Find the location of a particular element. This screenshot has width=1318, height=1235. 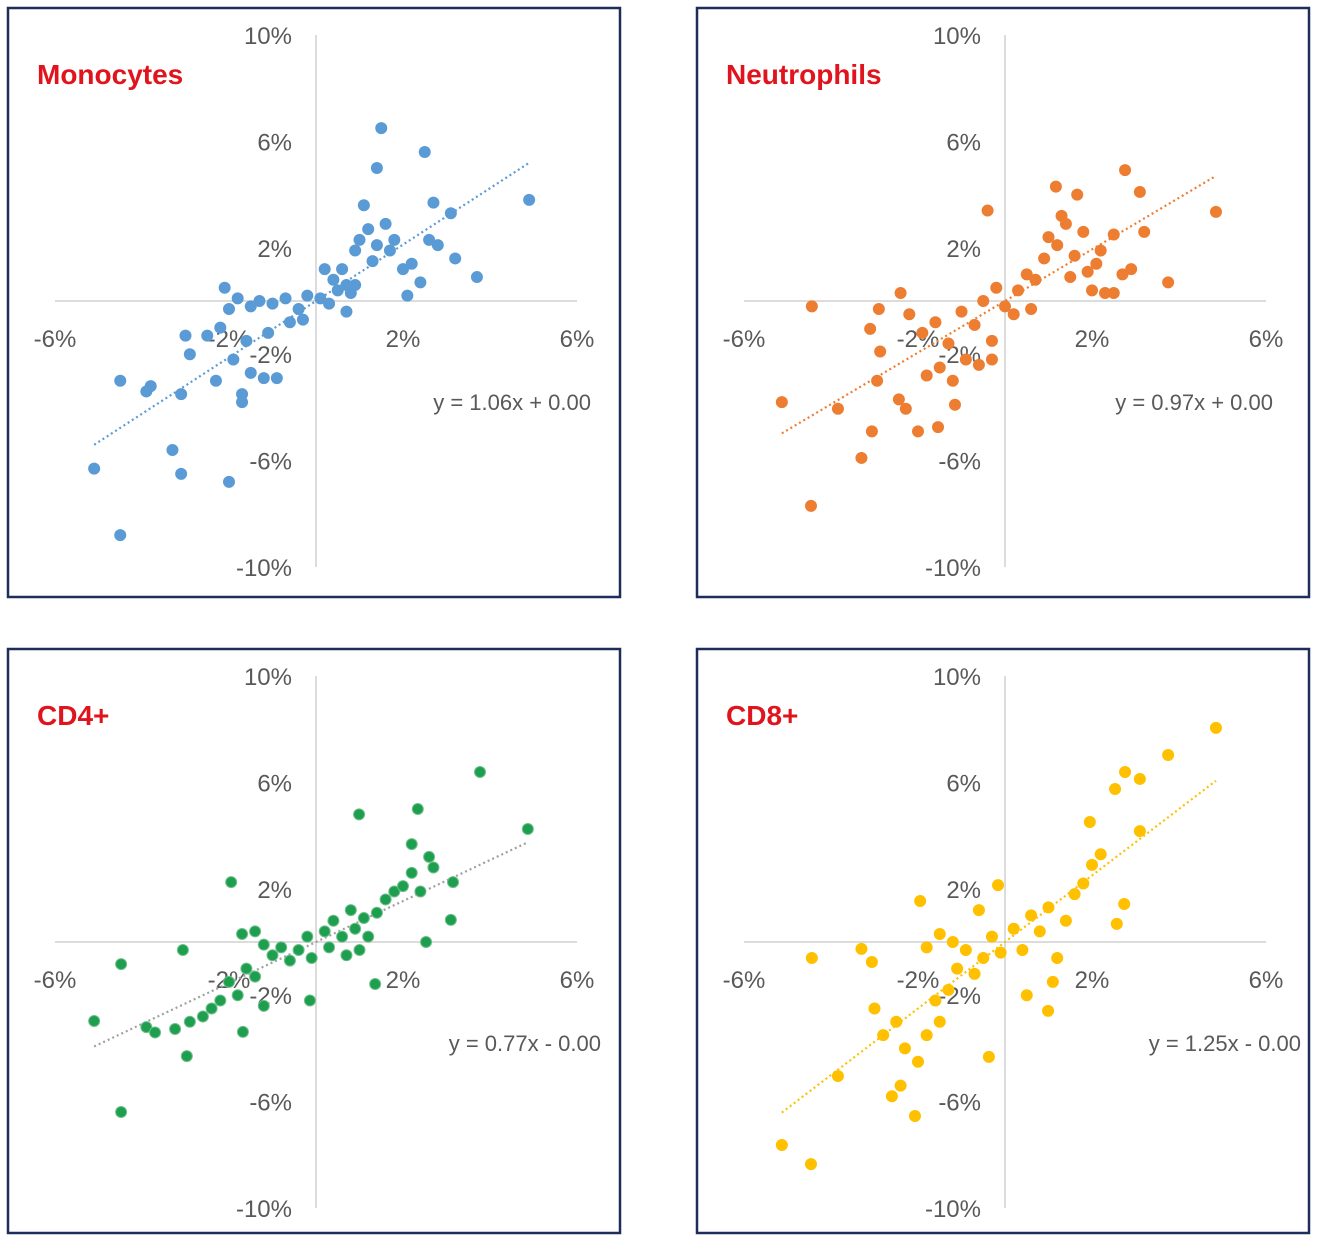

y-tick-label: -10% is located at coordinates (264, 1209).